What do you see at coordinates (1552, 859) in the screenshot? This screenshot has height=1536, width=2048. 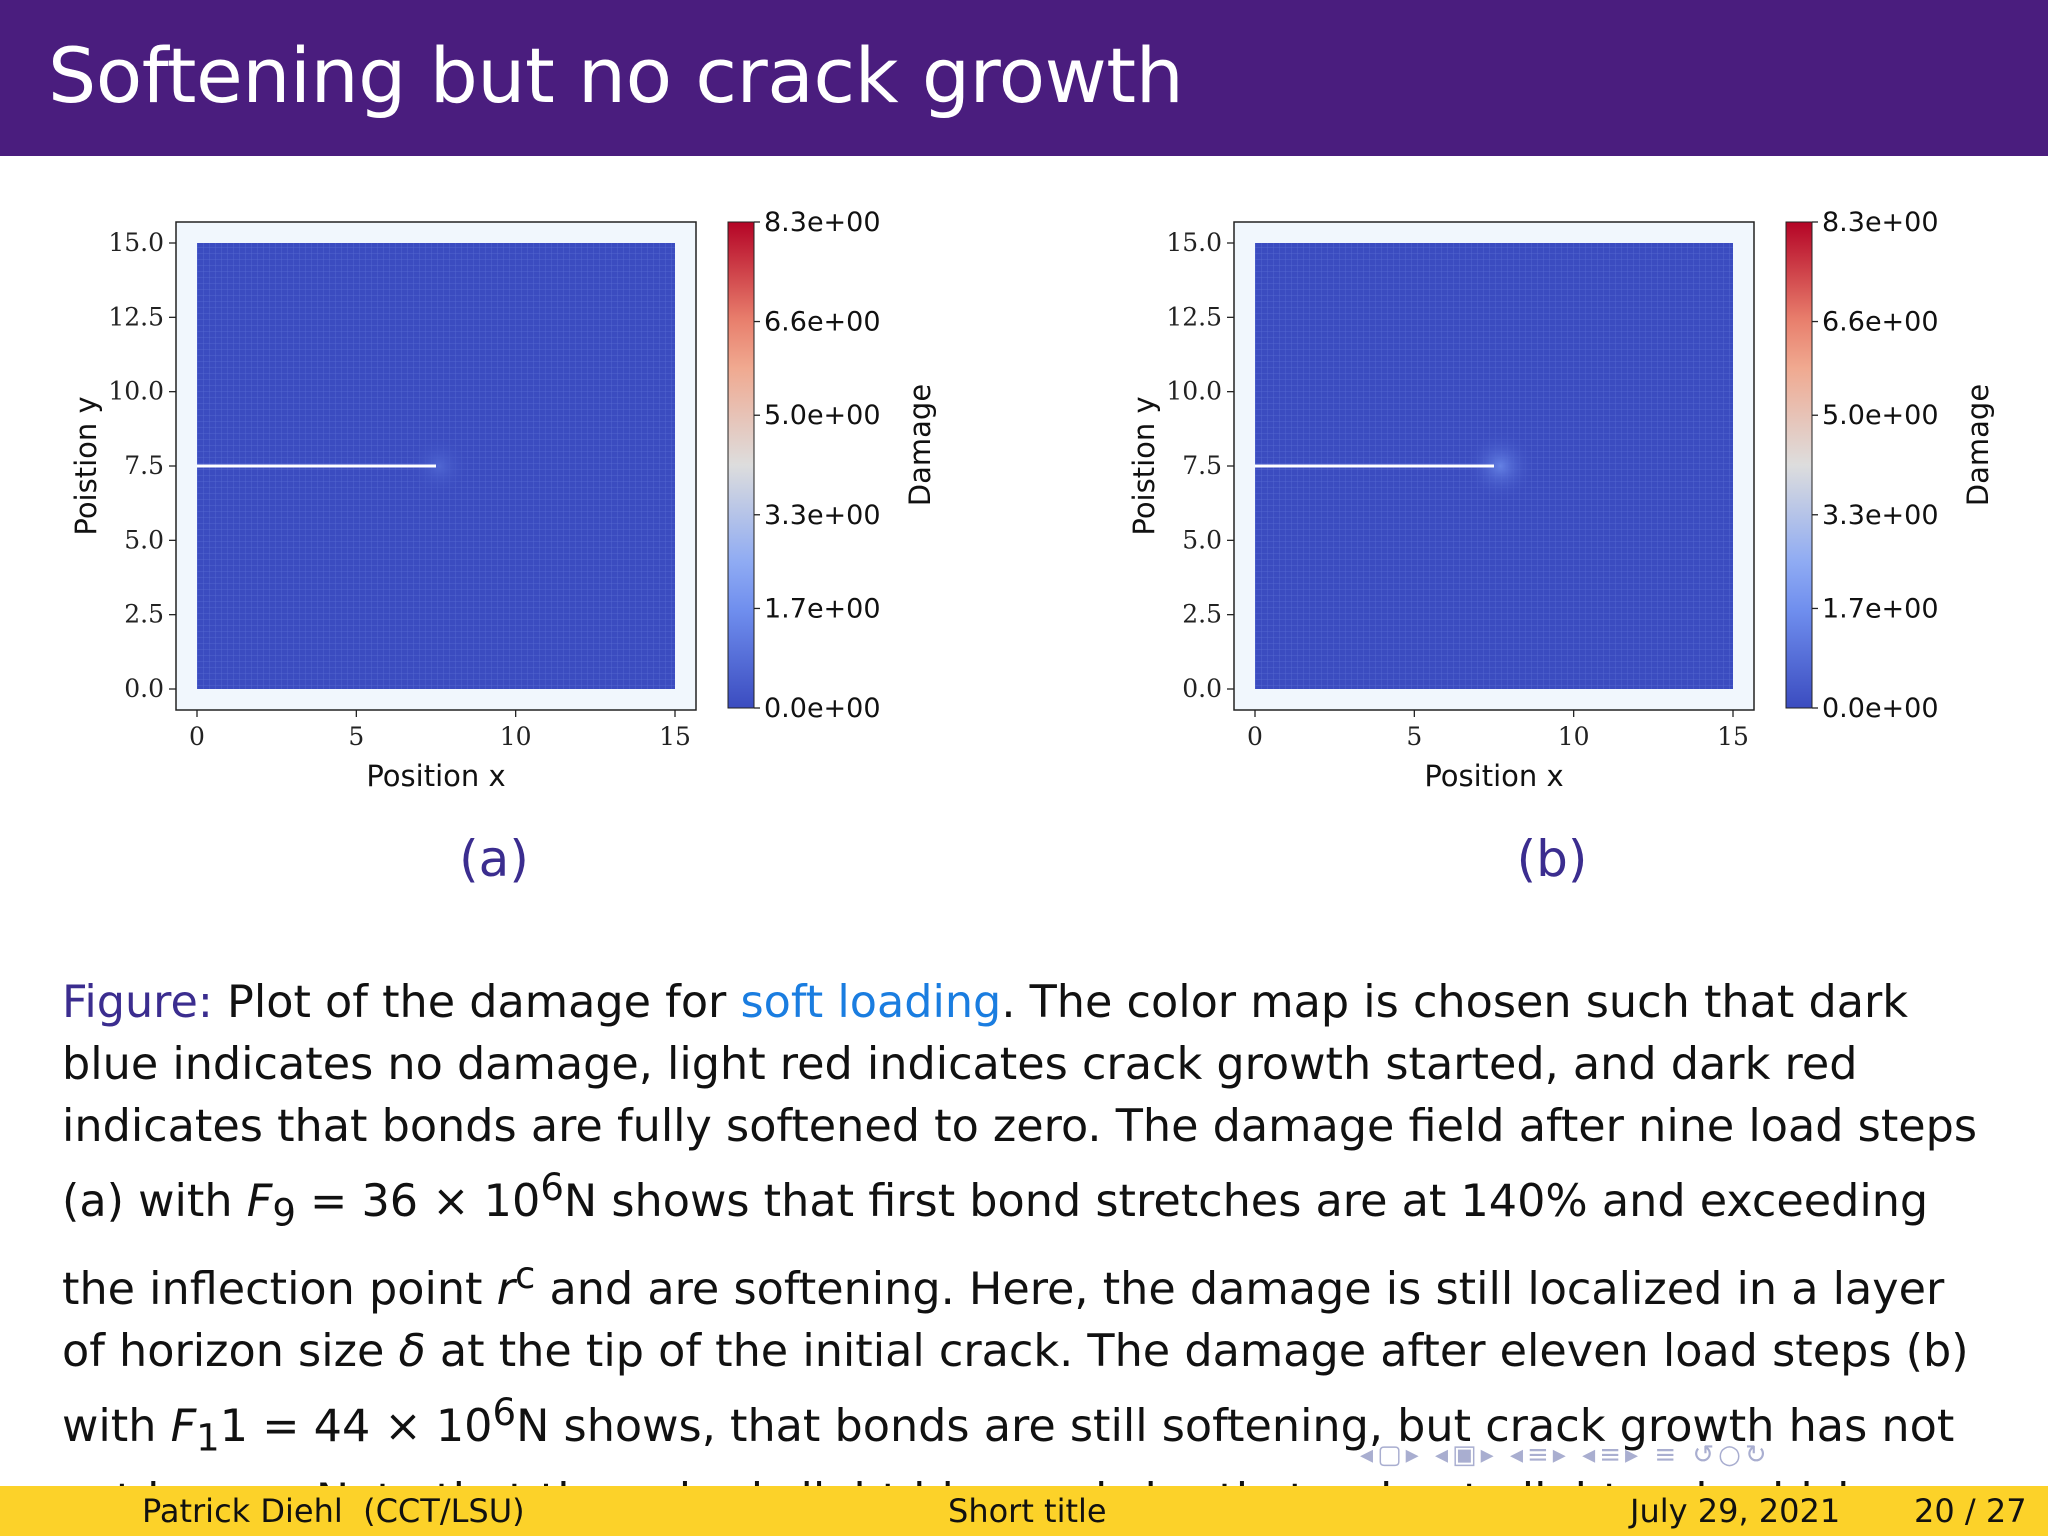 I see `figure-b-sublabel: (b)` at bounding box center [1552, 859].